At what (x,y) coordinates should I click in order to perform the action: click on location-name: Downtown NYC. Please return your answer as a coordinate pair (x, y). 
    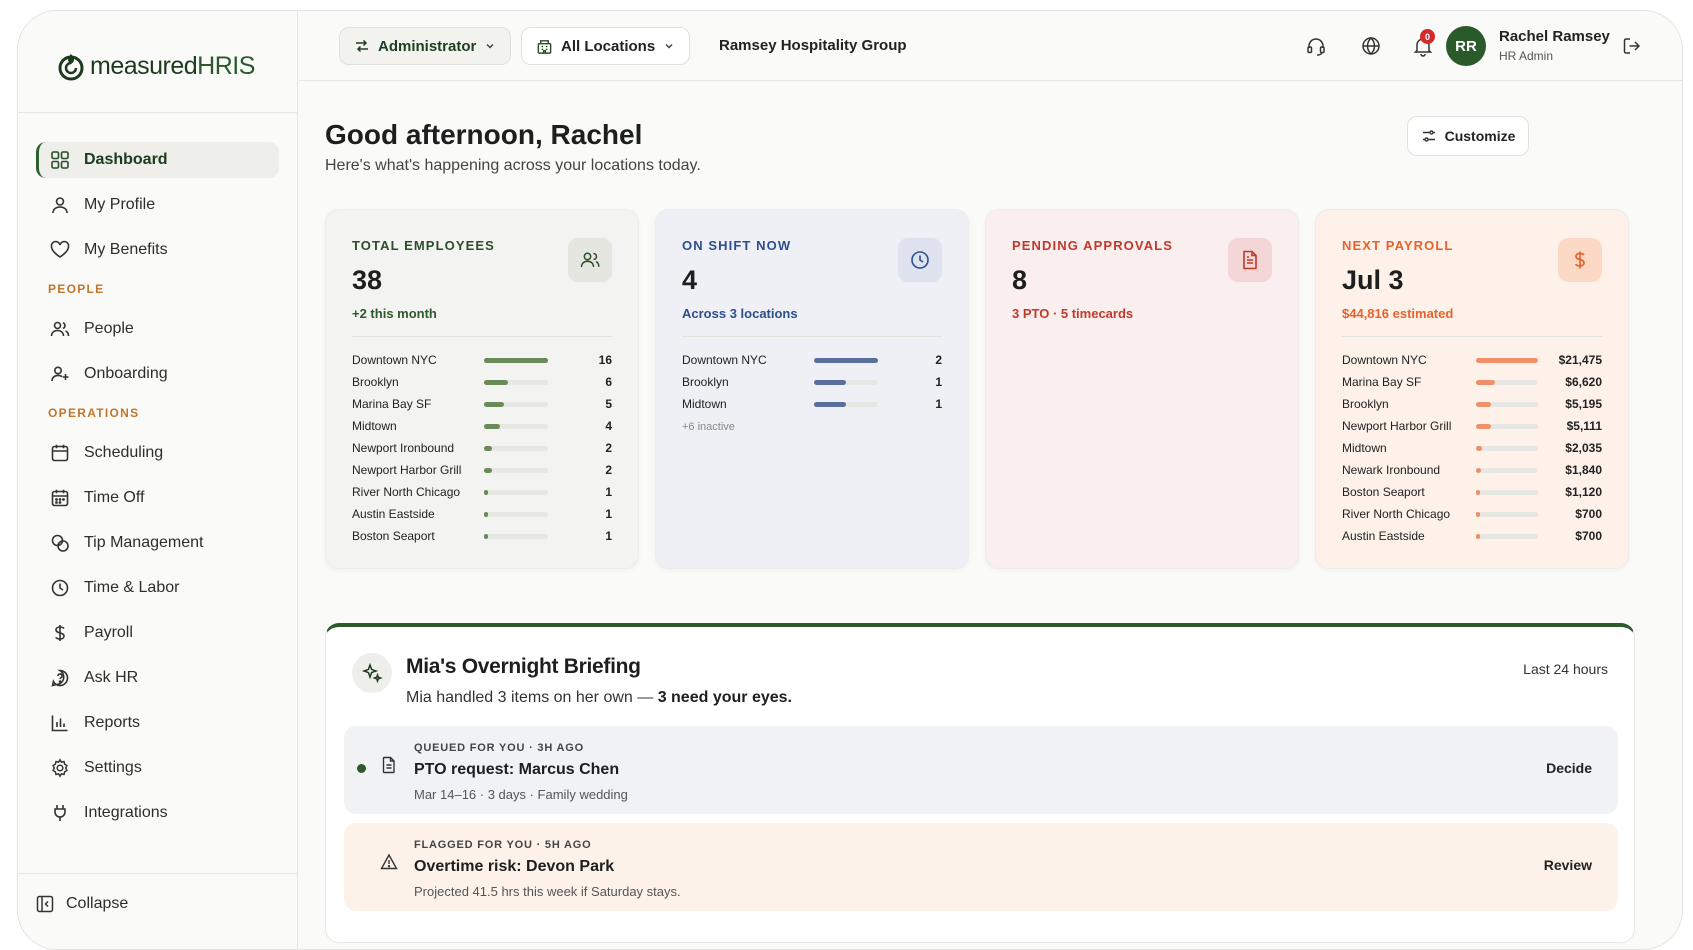
    Looking at the image, I should click on (1384, 360).